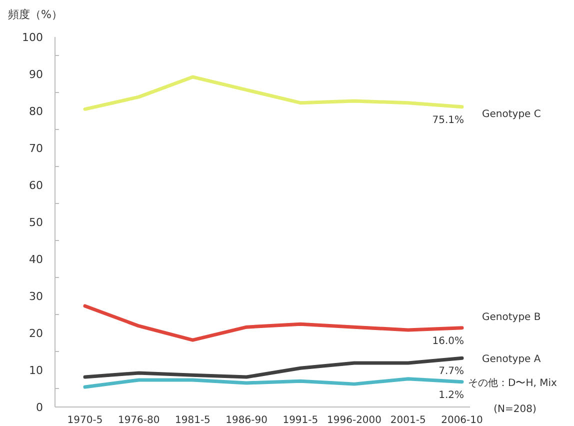  What do you see at coordinates (36, 259) in the screenshot?
I see `y-tick-label: 40` at bounding box center [36, 259].